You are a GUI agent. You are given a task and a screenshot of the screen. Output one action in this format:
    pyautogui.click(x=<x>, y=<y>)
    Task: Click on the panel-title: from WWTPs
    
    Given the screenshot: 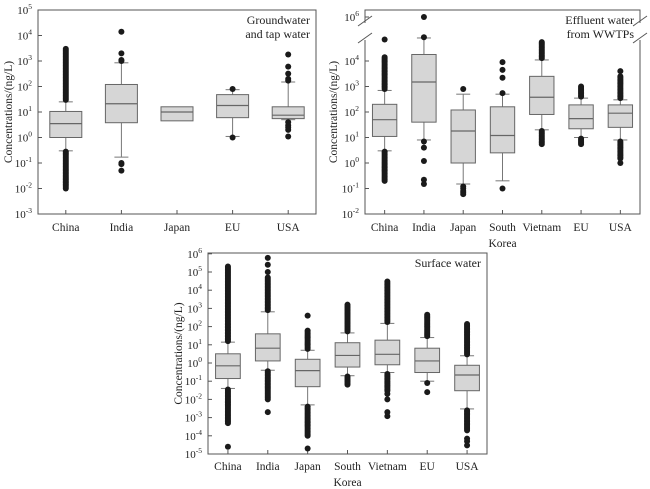 What is the action you would take?
    pyautogui.click(x=601, y=34)
    